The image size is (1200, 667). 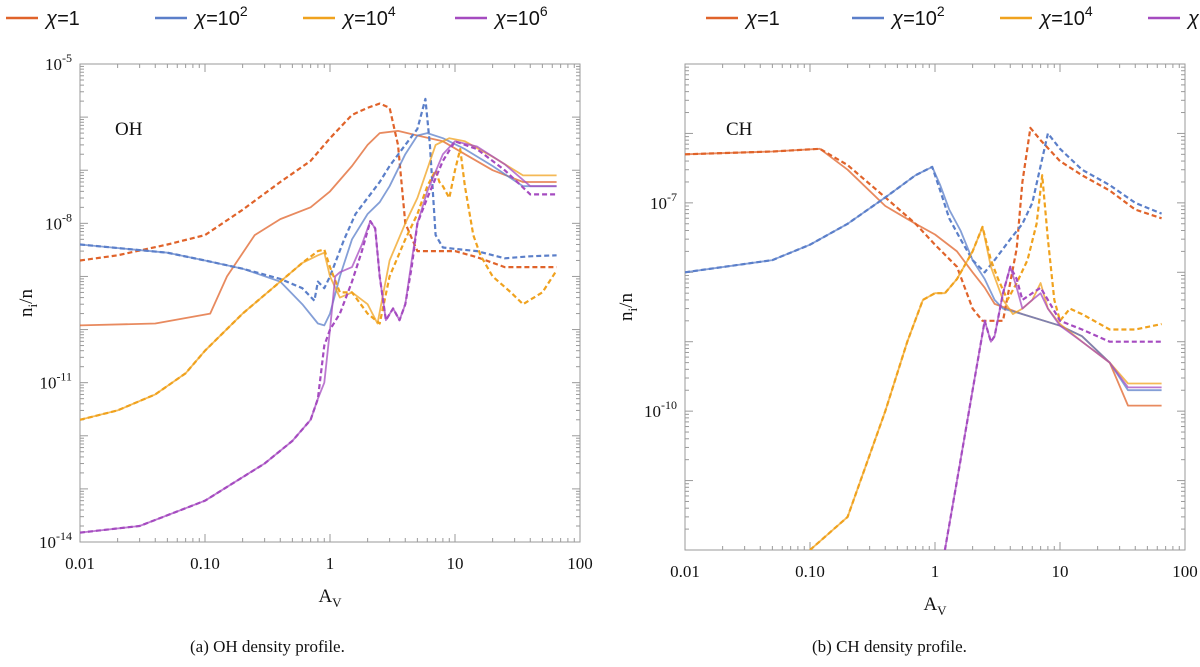 I want to click on y-tick-label: 10⁻¹⁴, so click(x=55, y=540).